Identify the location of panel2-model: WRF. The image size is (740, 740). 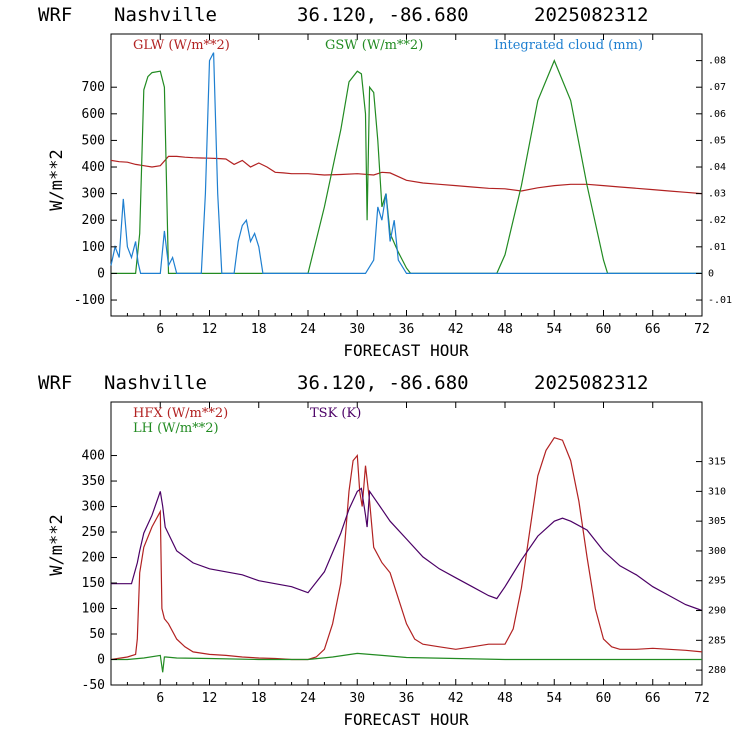
(55, 383).